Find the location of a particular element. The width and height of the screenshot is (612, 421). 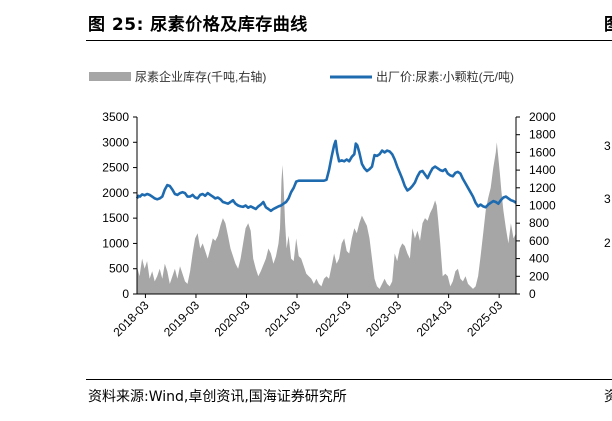

x-tick-label: 2018-03 is located at coordinates (130, 318).